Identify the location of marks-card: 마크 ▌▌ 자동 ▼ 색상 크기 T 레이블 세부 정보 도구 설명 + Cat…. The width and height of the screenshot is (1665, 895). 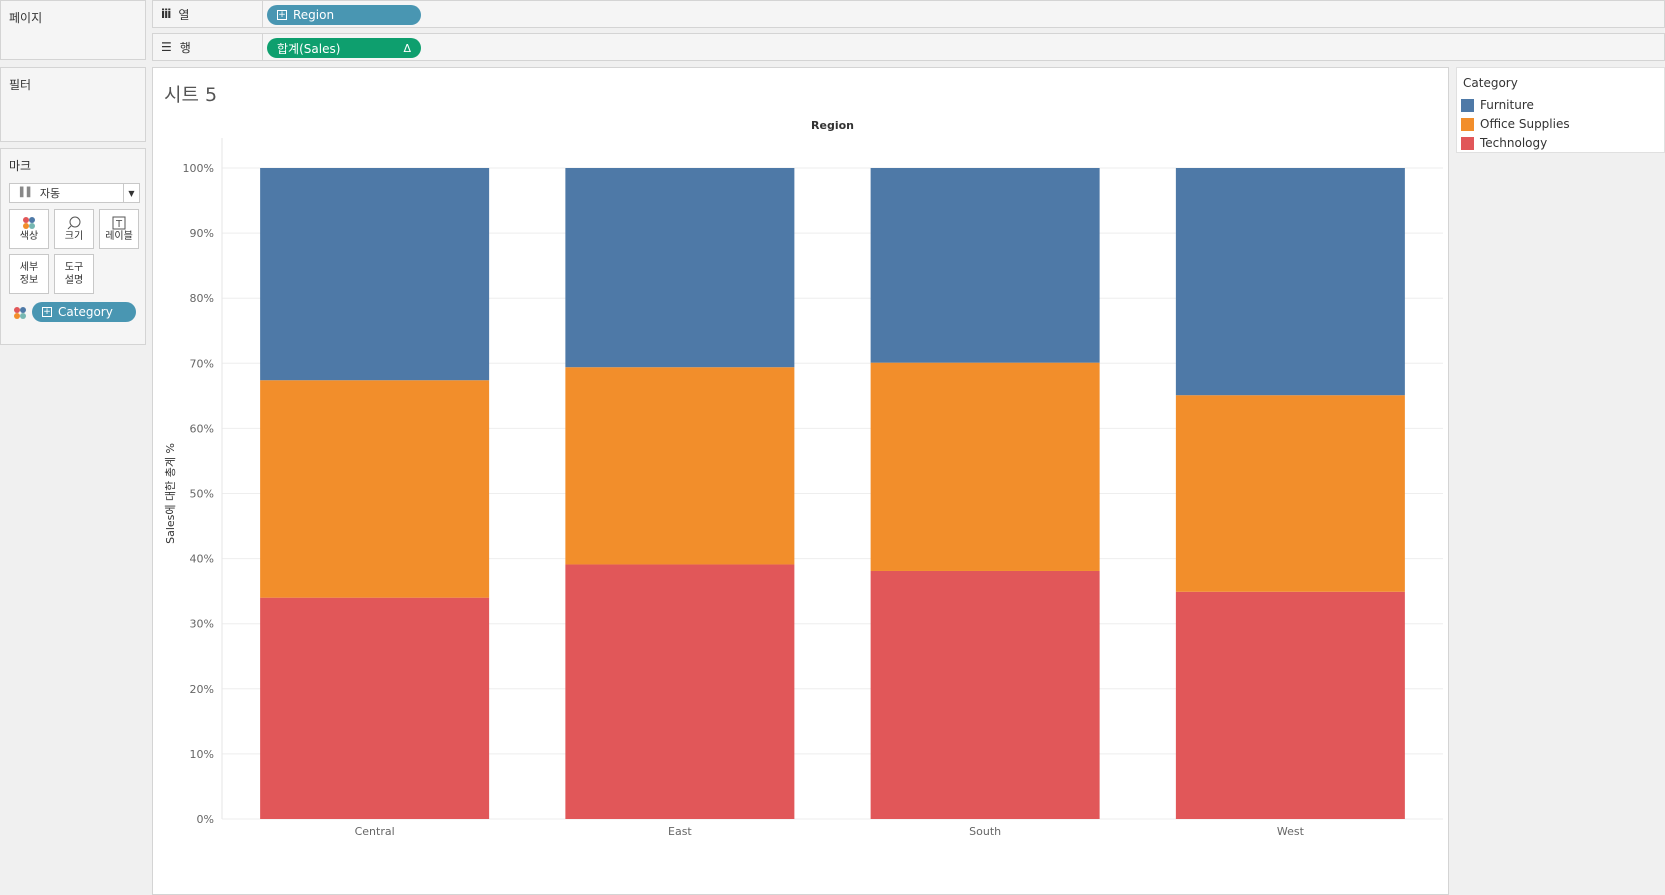
(73, 246).